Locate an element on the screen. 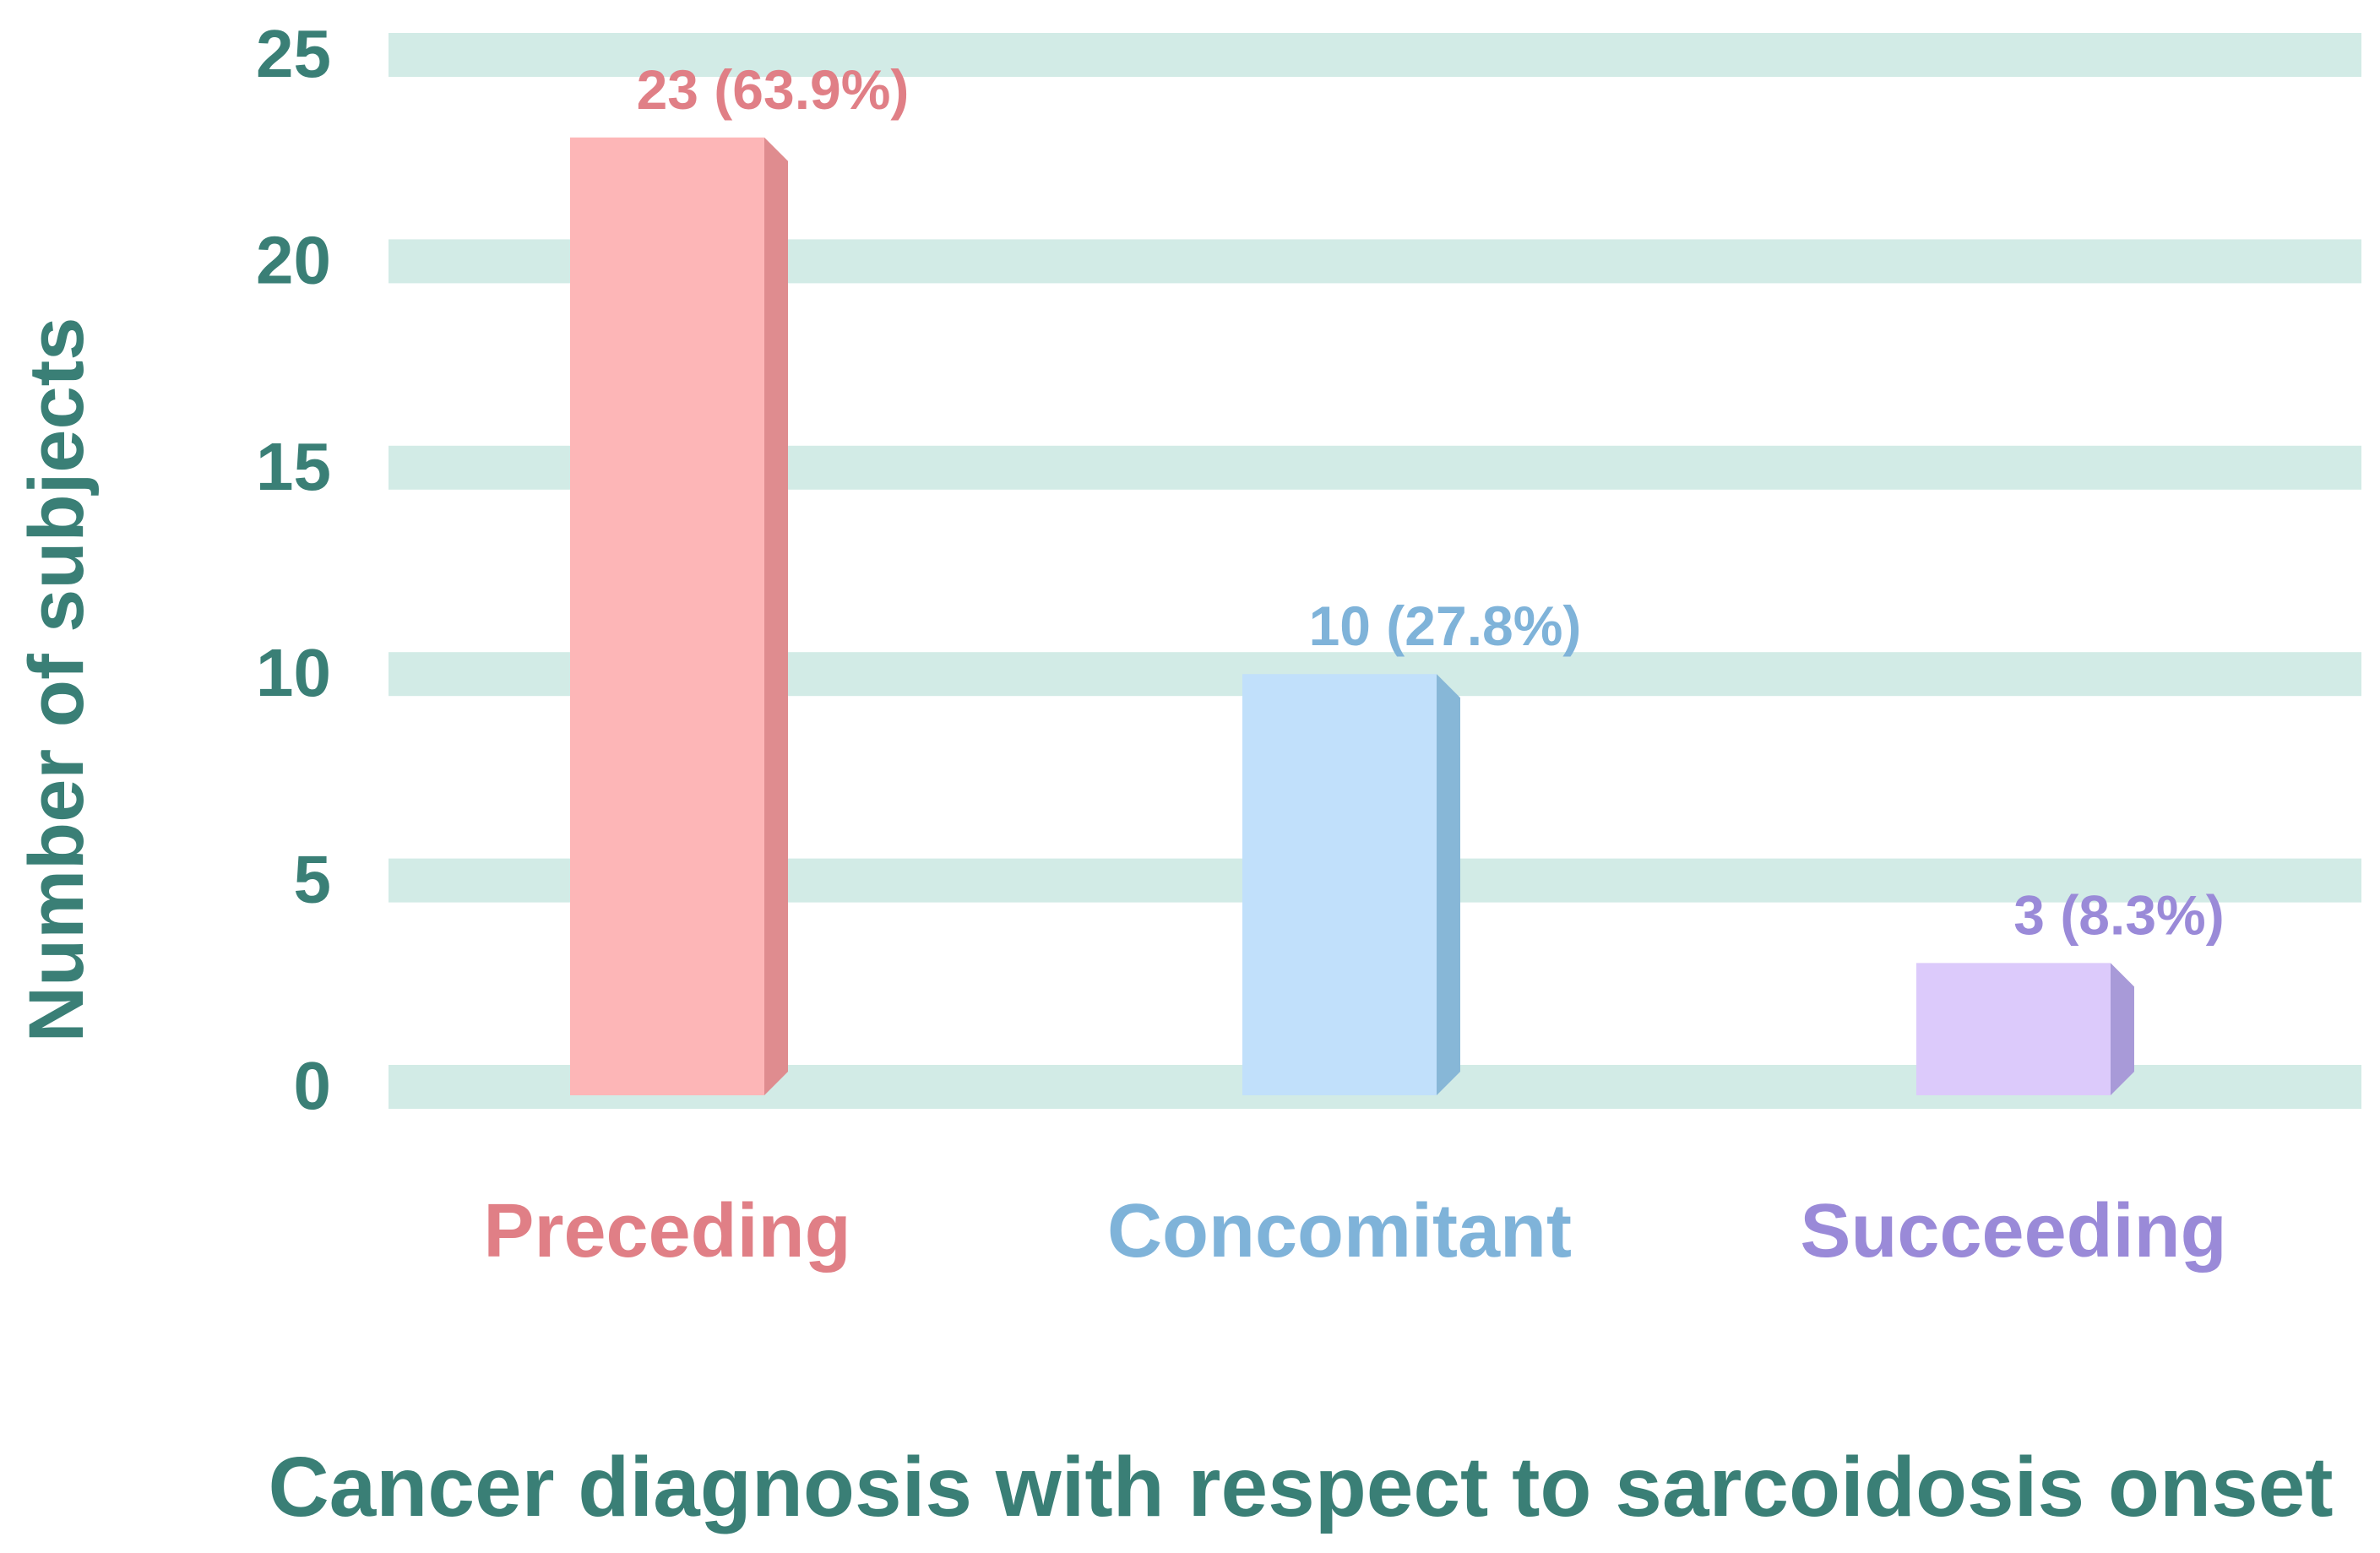  y-tick-label: 5 is located at coordinates (313, 879).